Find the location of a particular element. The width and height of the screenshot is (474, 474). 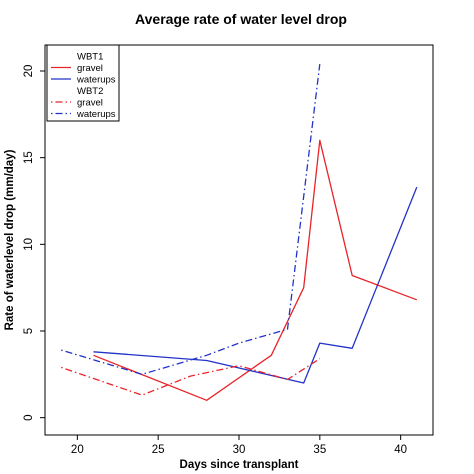

y-tick-label: 10 is located at coordinates (29, 244).